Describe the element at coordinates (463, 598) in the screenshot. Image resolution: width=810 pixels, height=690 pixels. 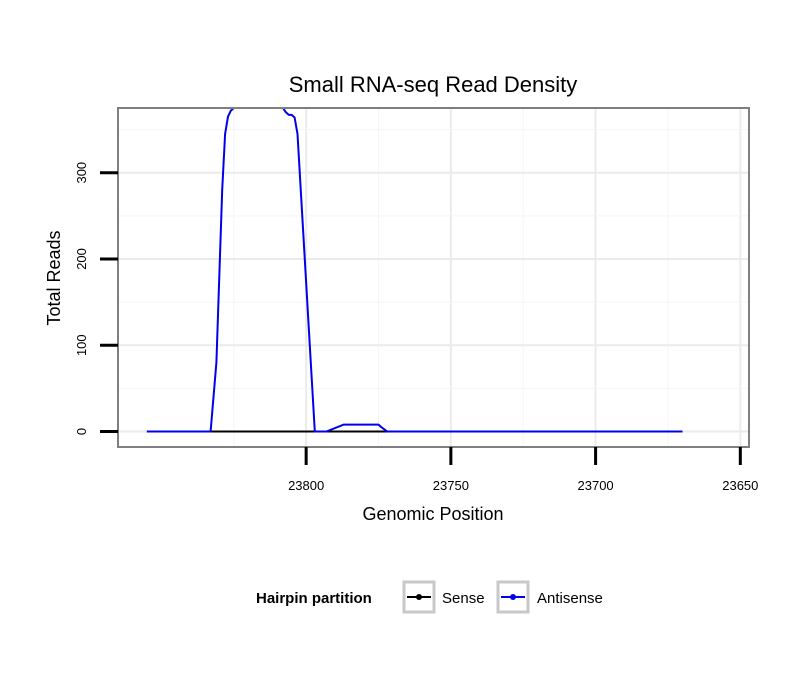
I see `legend-label-sense: Sense` at that location.